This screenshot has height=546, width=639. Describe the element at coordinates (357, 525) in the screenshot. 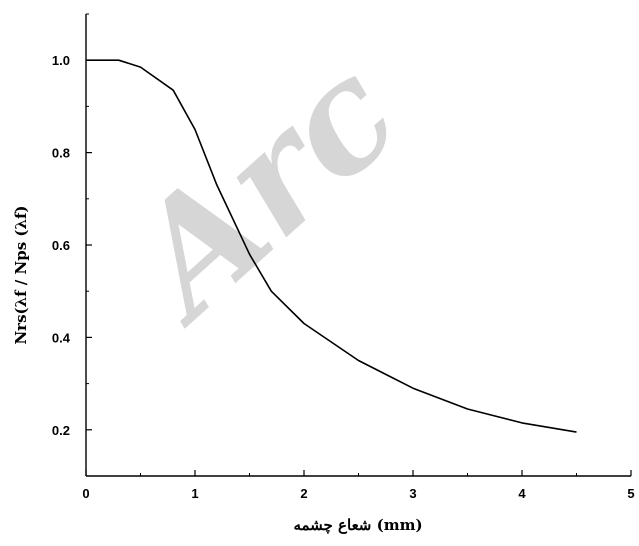

I see `x-axis-title: شعاع چشمه (mm)` at that location.